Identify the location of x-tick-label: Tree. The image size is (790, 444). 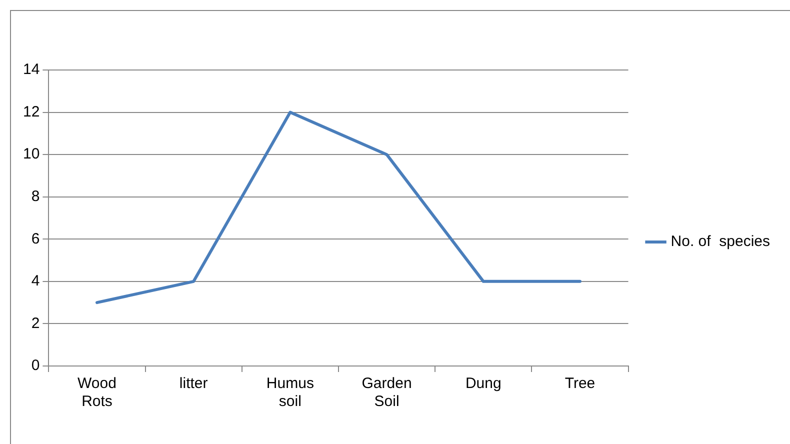
(580, 383).